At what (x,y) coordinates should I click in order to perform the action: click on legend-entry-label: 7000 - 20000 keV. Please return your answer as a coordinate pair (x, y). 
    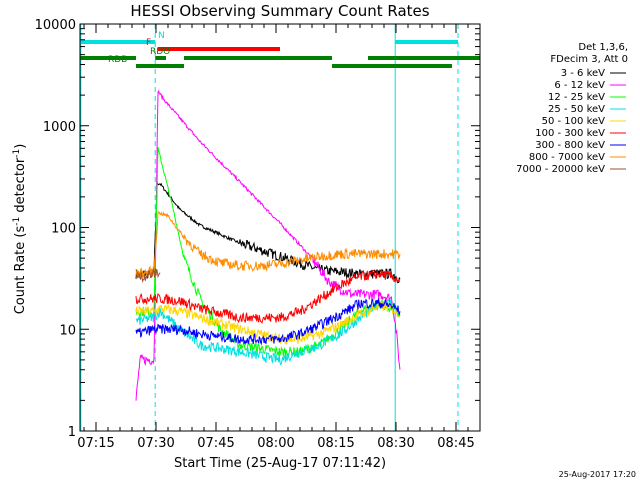
    Looking at the image, I should click on (560, 169).